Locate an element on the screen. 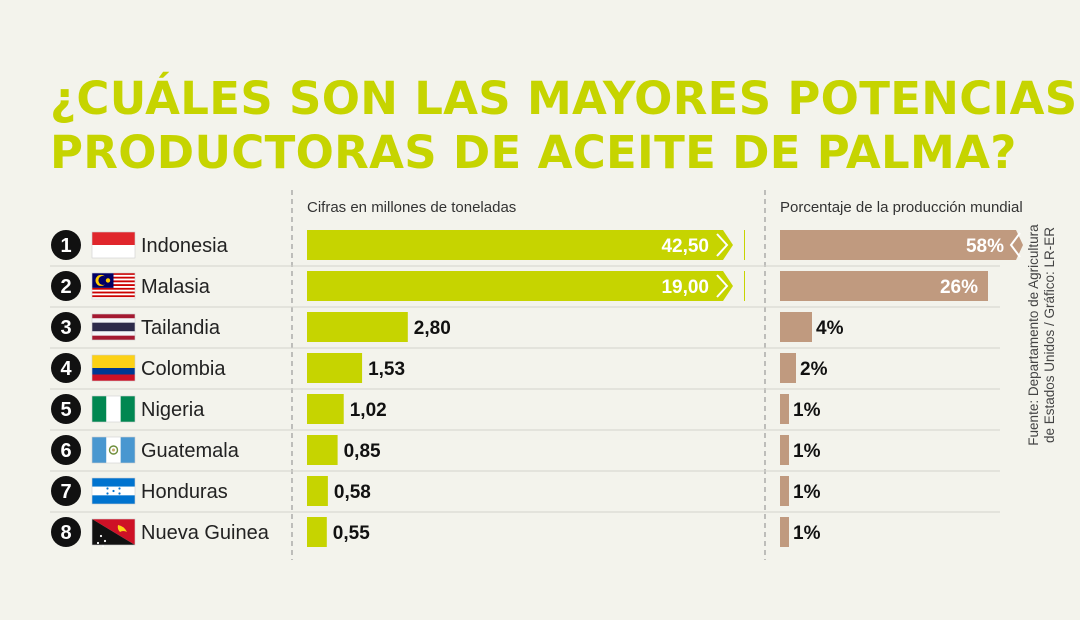 The width and height of the screenshot is (1080, 620). table-row: 7 Honduras 0,58 1% is located at coordinates (525, 494).